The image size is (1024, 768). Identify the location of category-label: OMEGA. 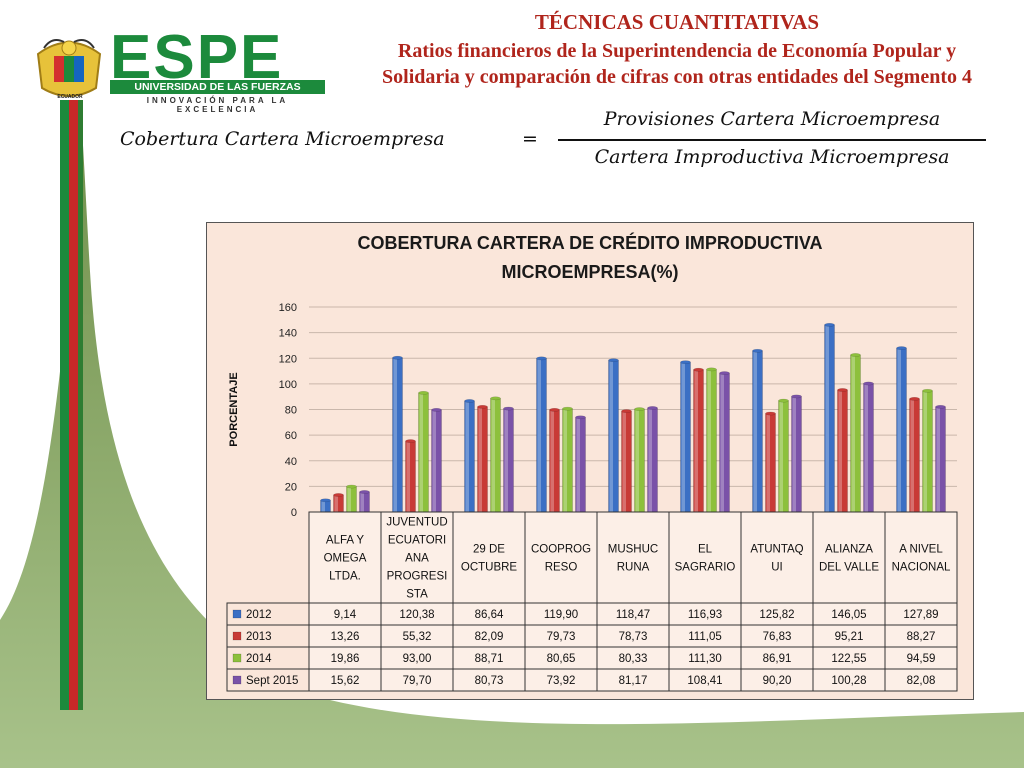
(345, 559).